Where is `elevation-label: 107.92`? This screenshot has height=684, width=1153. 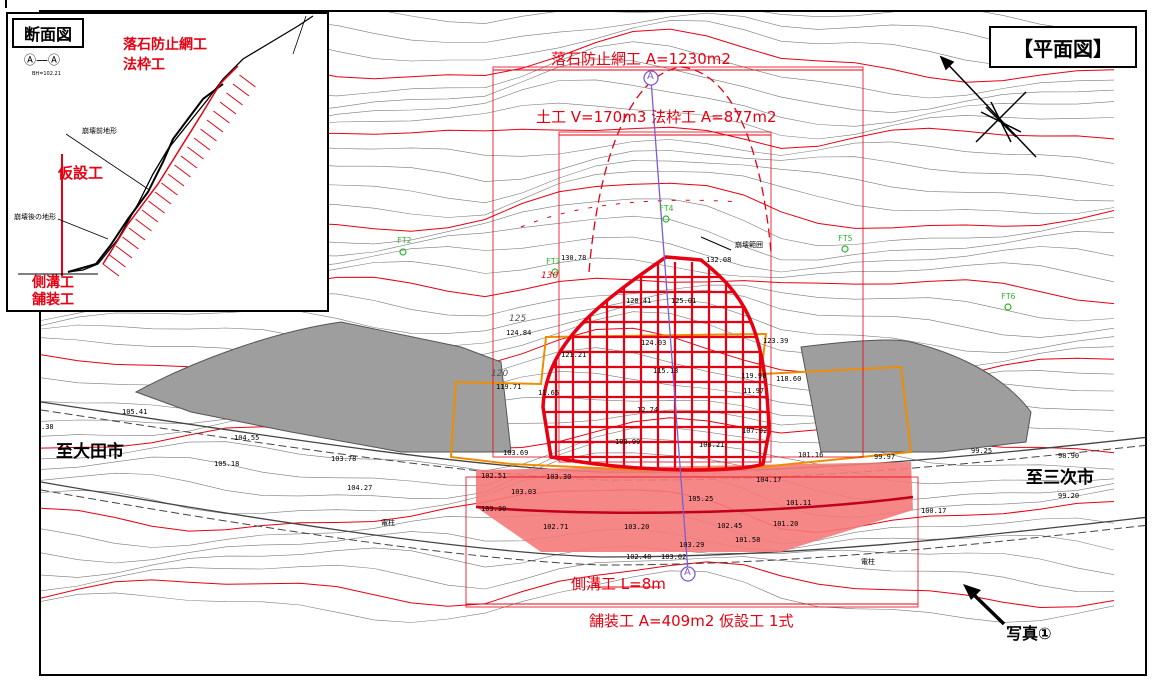 elevation-label: 107.92 is located at coordinates (755, 431).